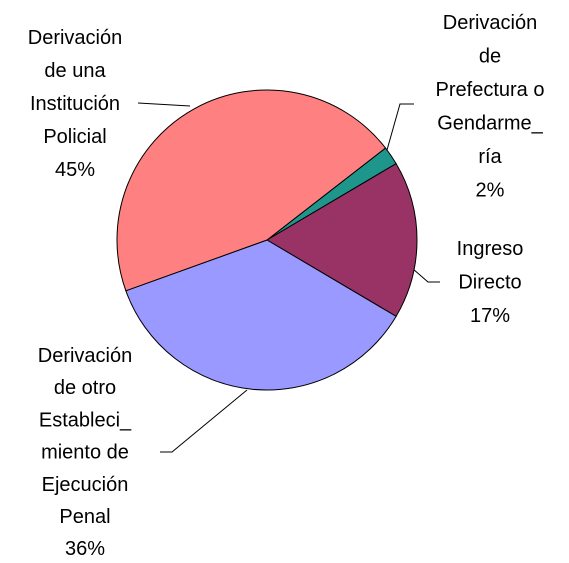 The height and width of the screenshot is (563, 569). I want to click on value-label: 45%, so click(75, 170).